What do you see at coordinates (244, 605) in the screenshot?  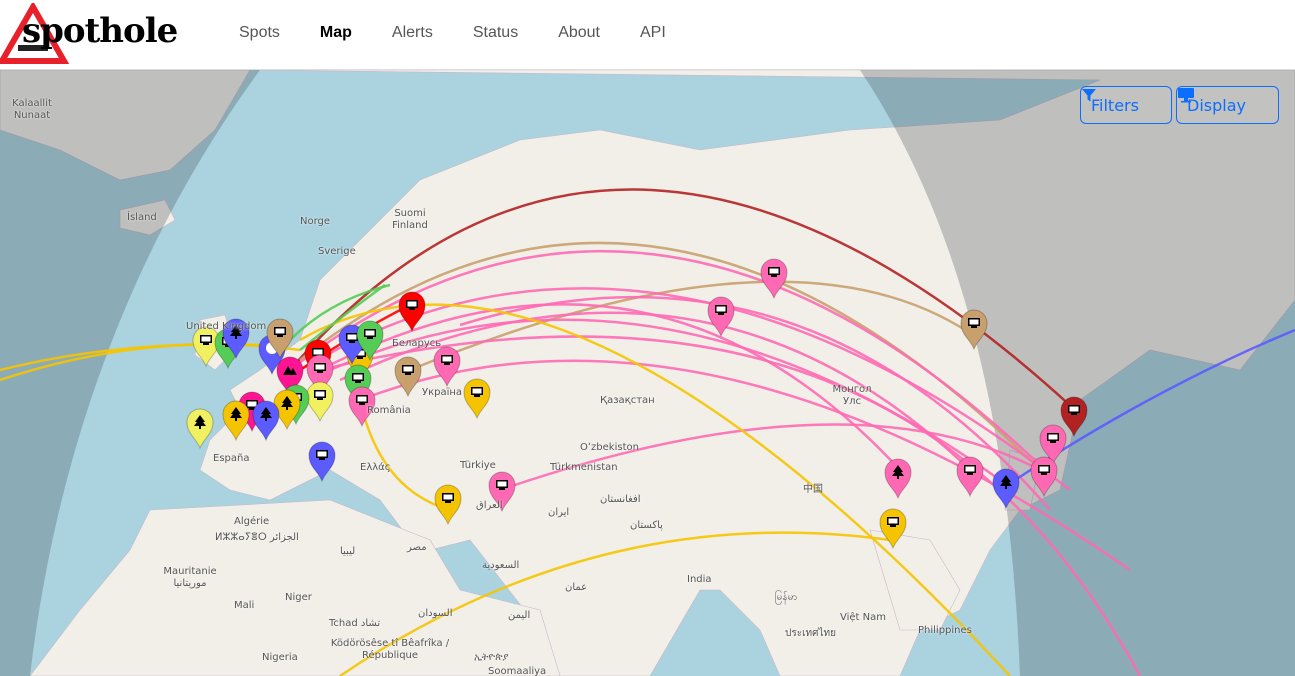 I see `map-place-label: Mali` at bounding box center [244, 605].